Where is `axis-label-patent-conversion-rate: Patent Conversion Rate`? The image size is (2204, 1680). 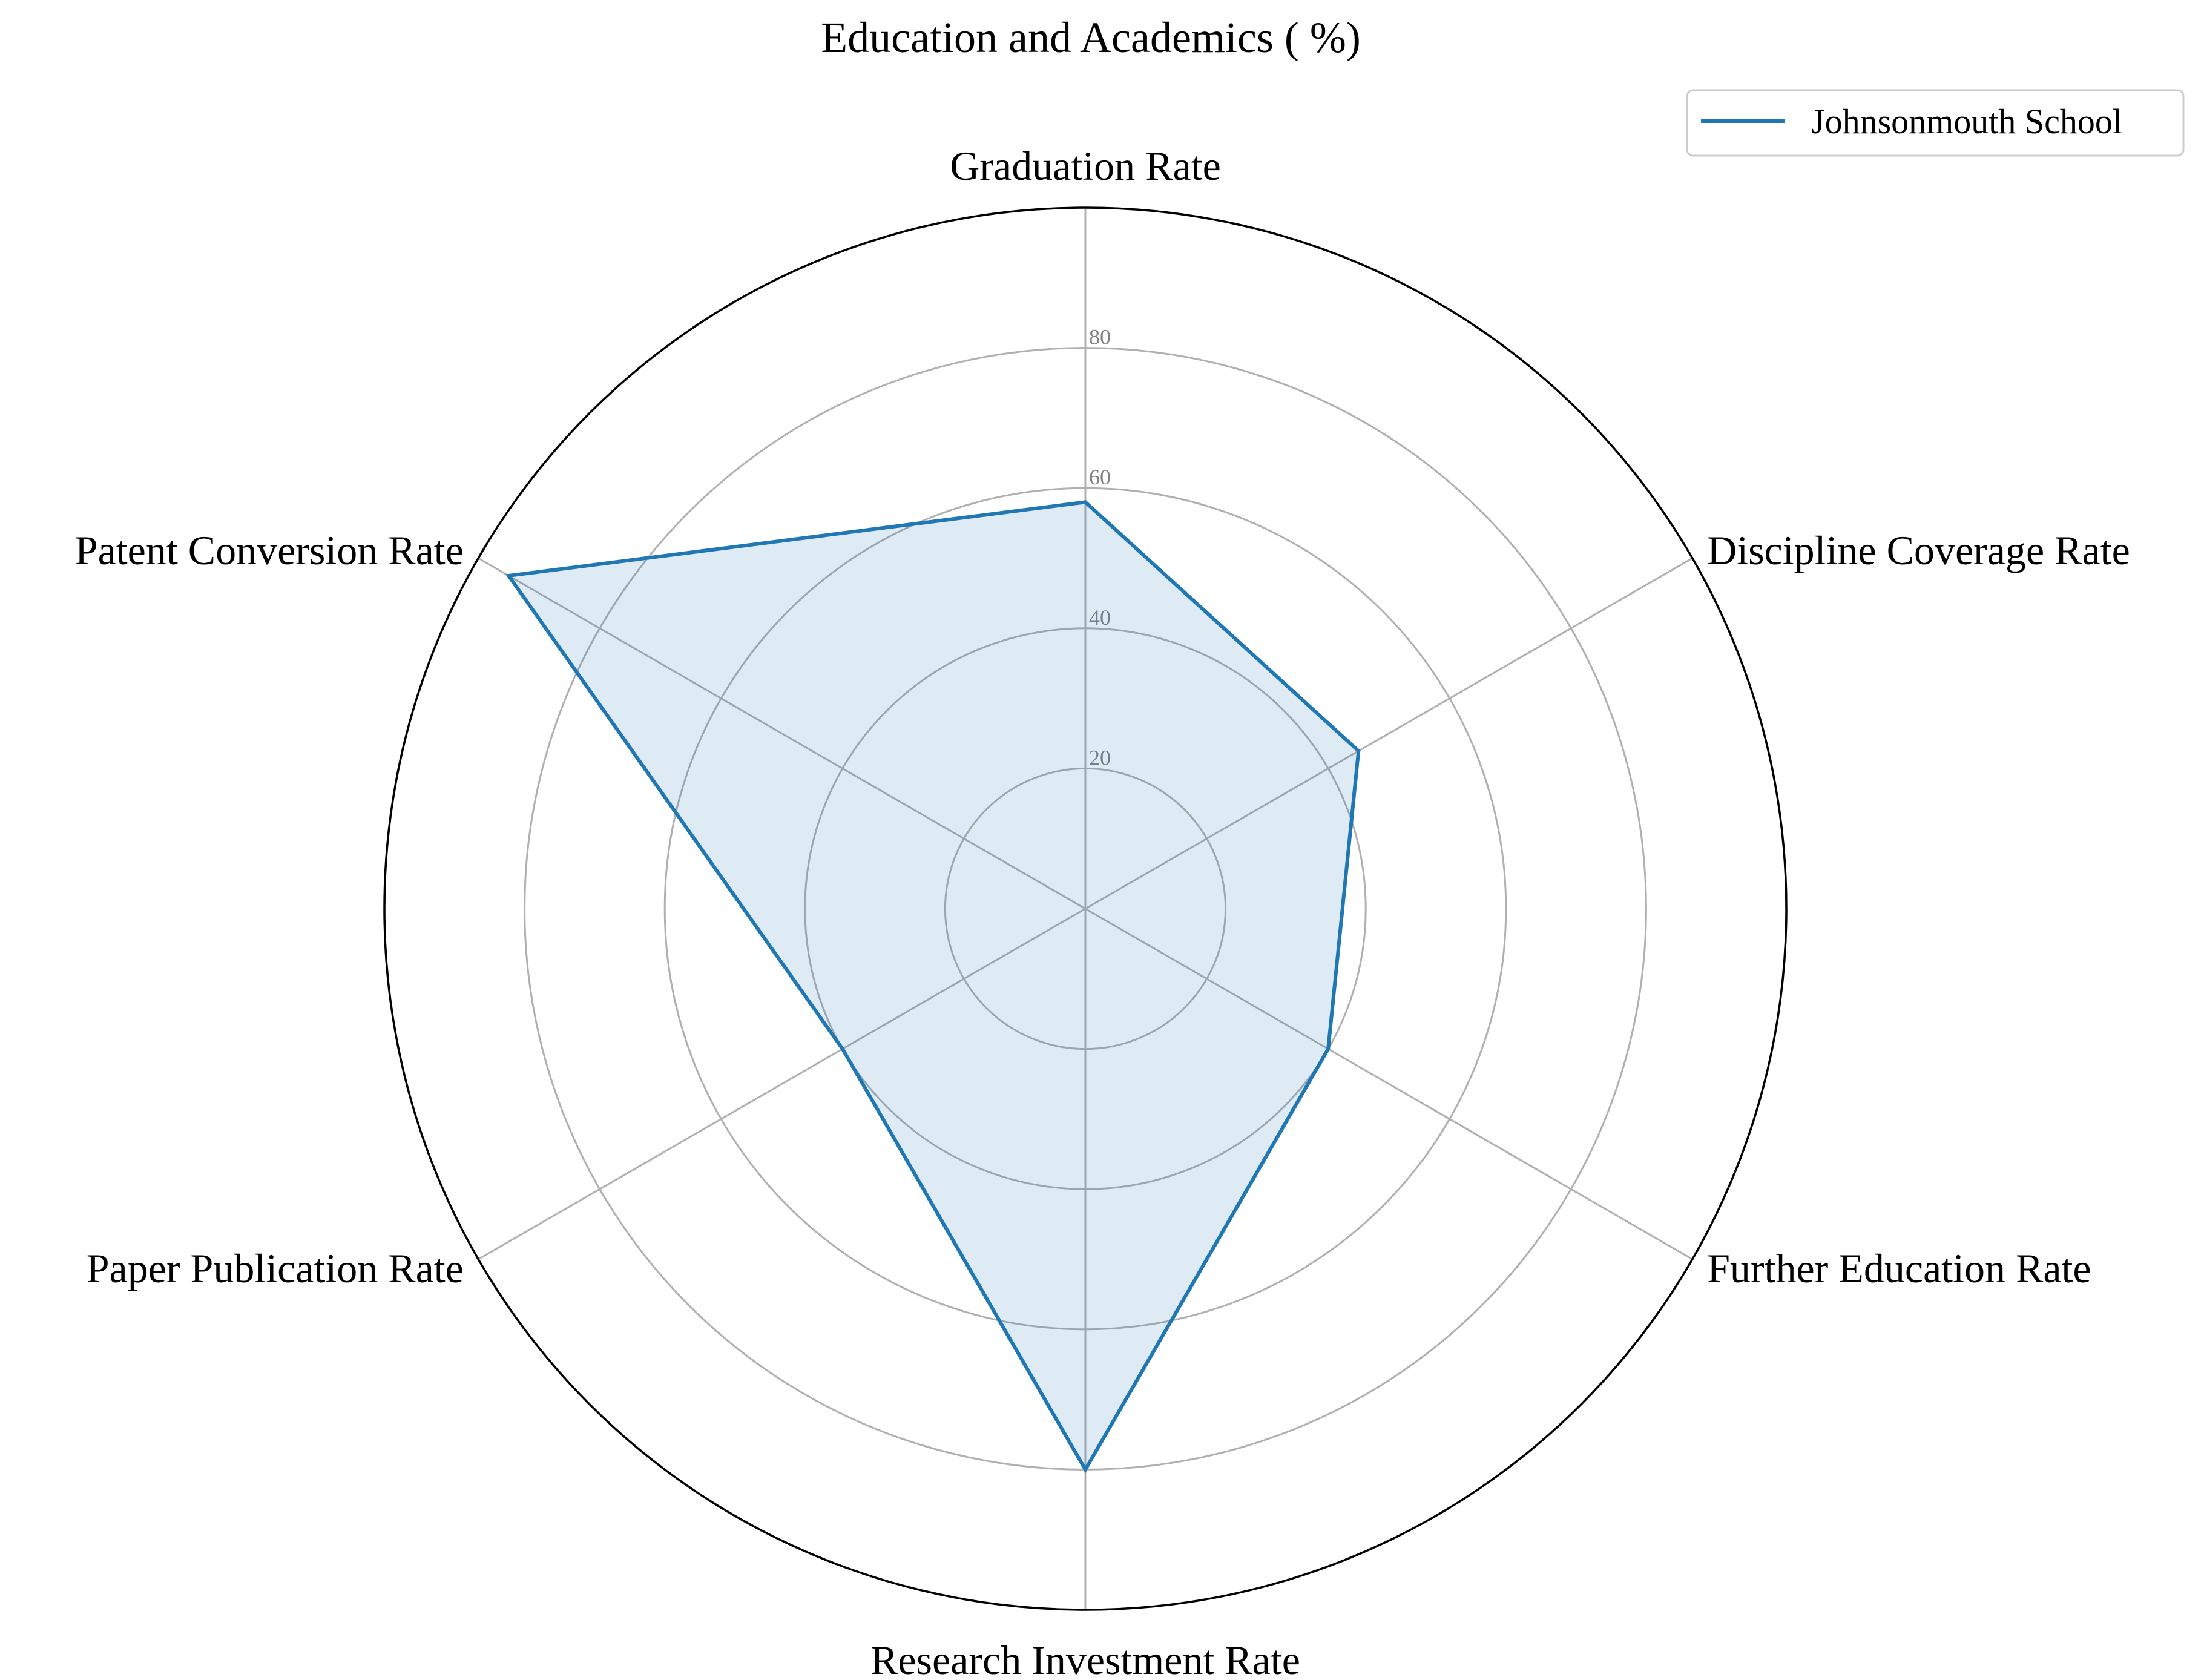 axis-label-patent-conversion-rate: Patent Conversion Rate is located at coordinates (269, 550).